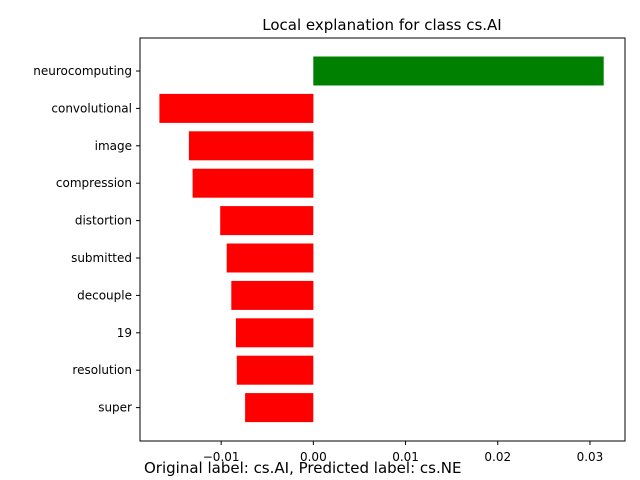 Image resolution: width=640 pixels, height=480 pixels. Describe the element at coordinates (279, 408) in the screenshot. I see `bar-super` at that location.